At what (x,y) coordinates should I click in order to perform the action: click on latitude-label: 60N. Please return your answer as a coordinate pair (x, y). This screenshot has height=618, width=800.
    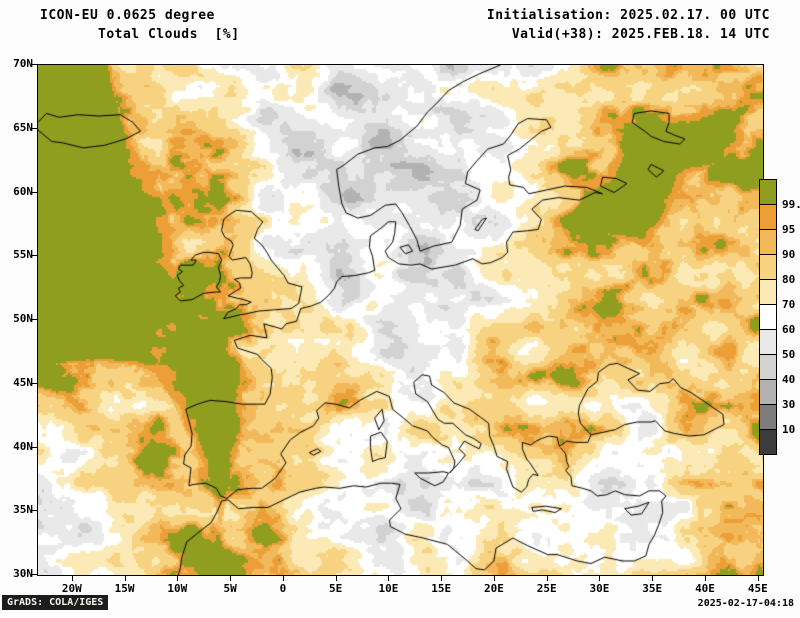
    Looking at the image, I should click on (23, 191).